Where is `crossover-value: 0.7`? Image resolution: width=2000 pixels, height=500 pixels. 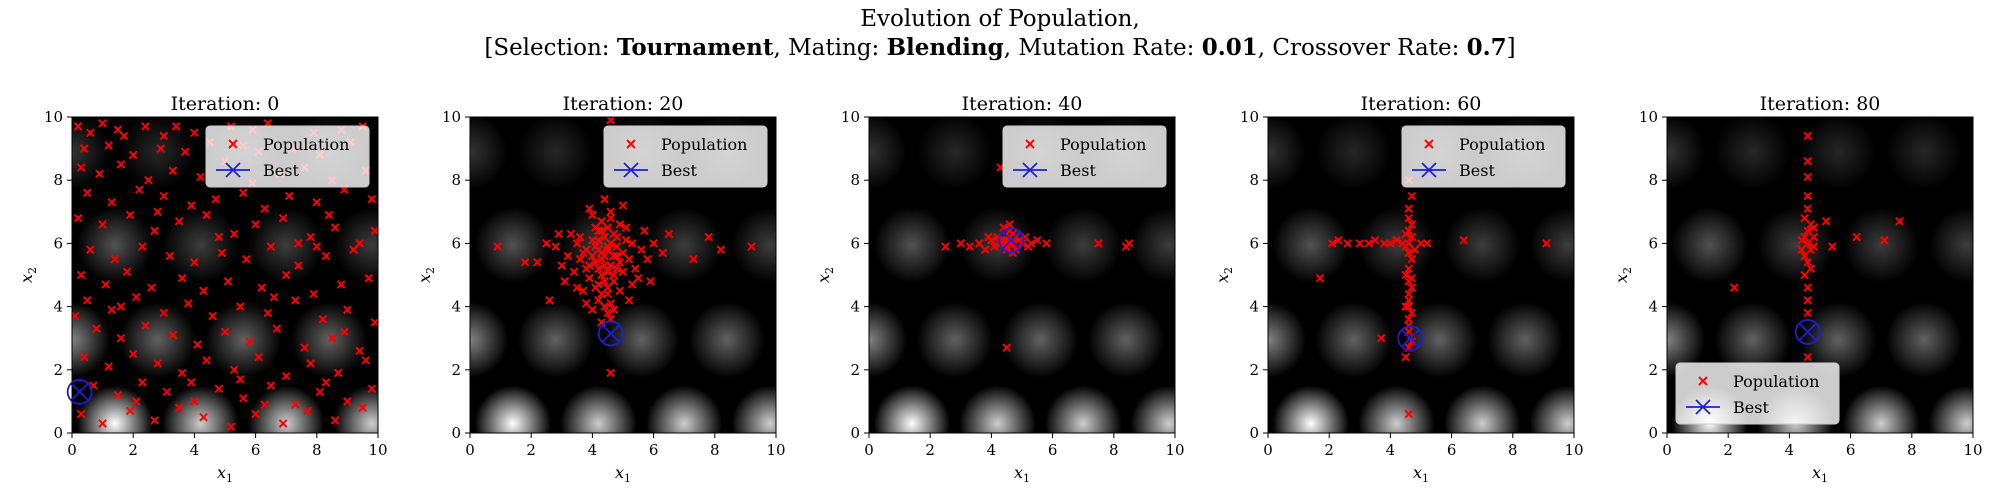
crossover-value: 0.7 is located at coordinates (1486, 47).